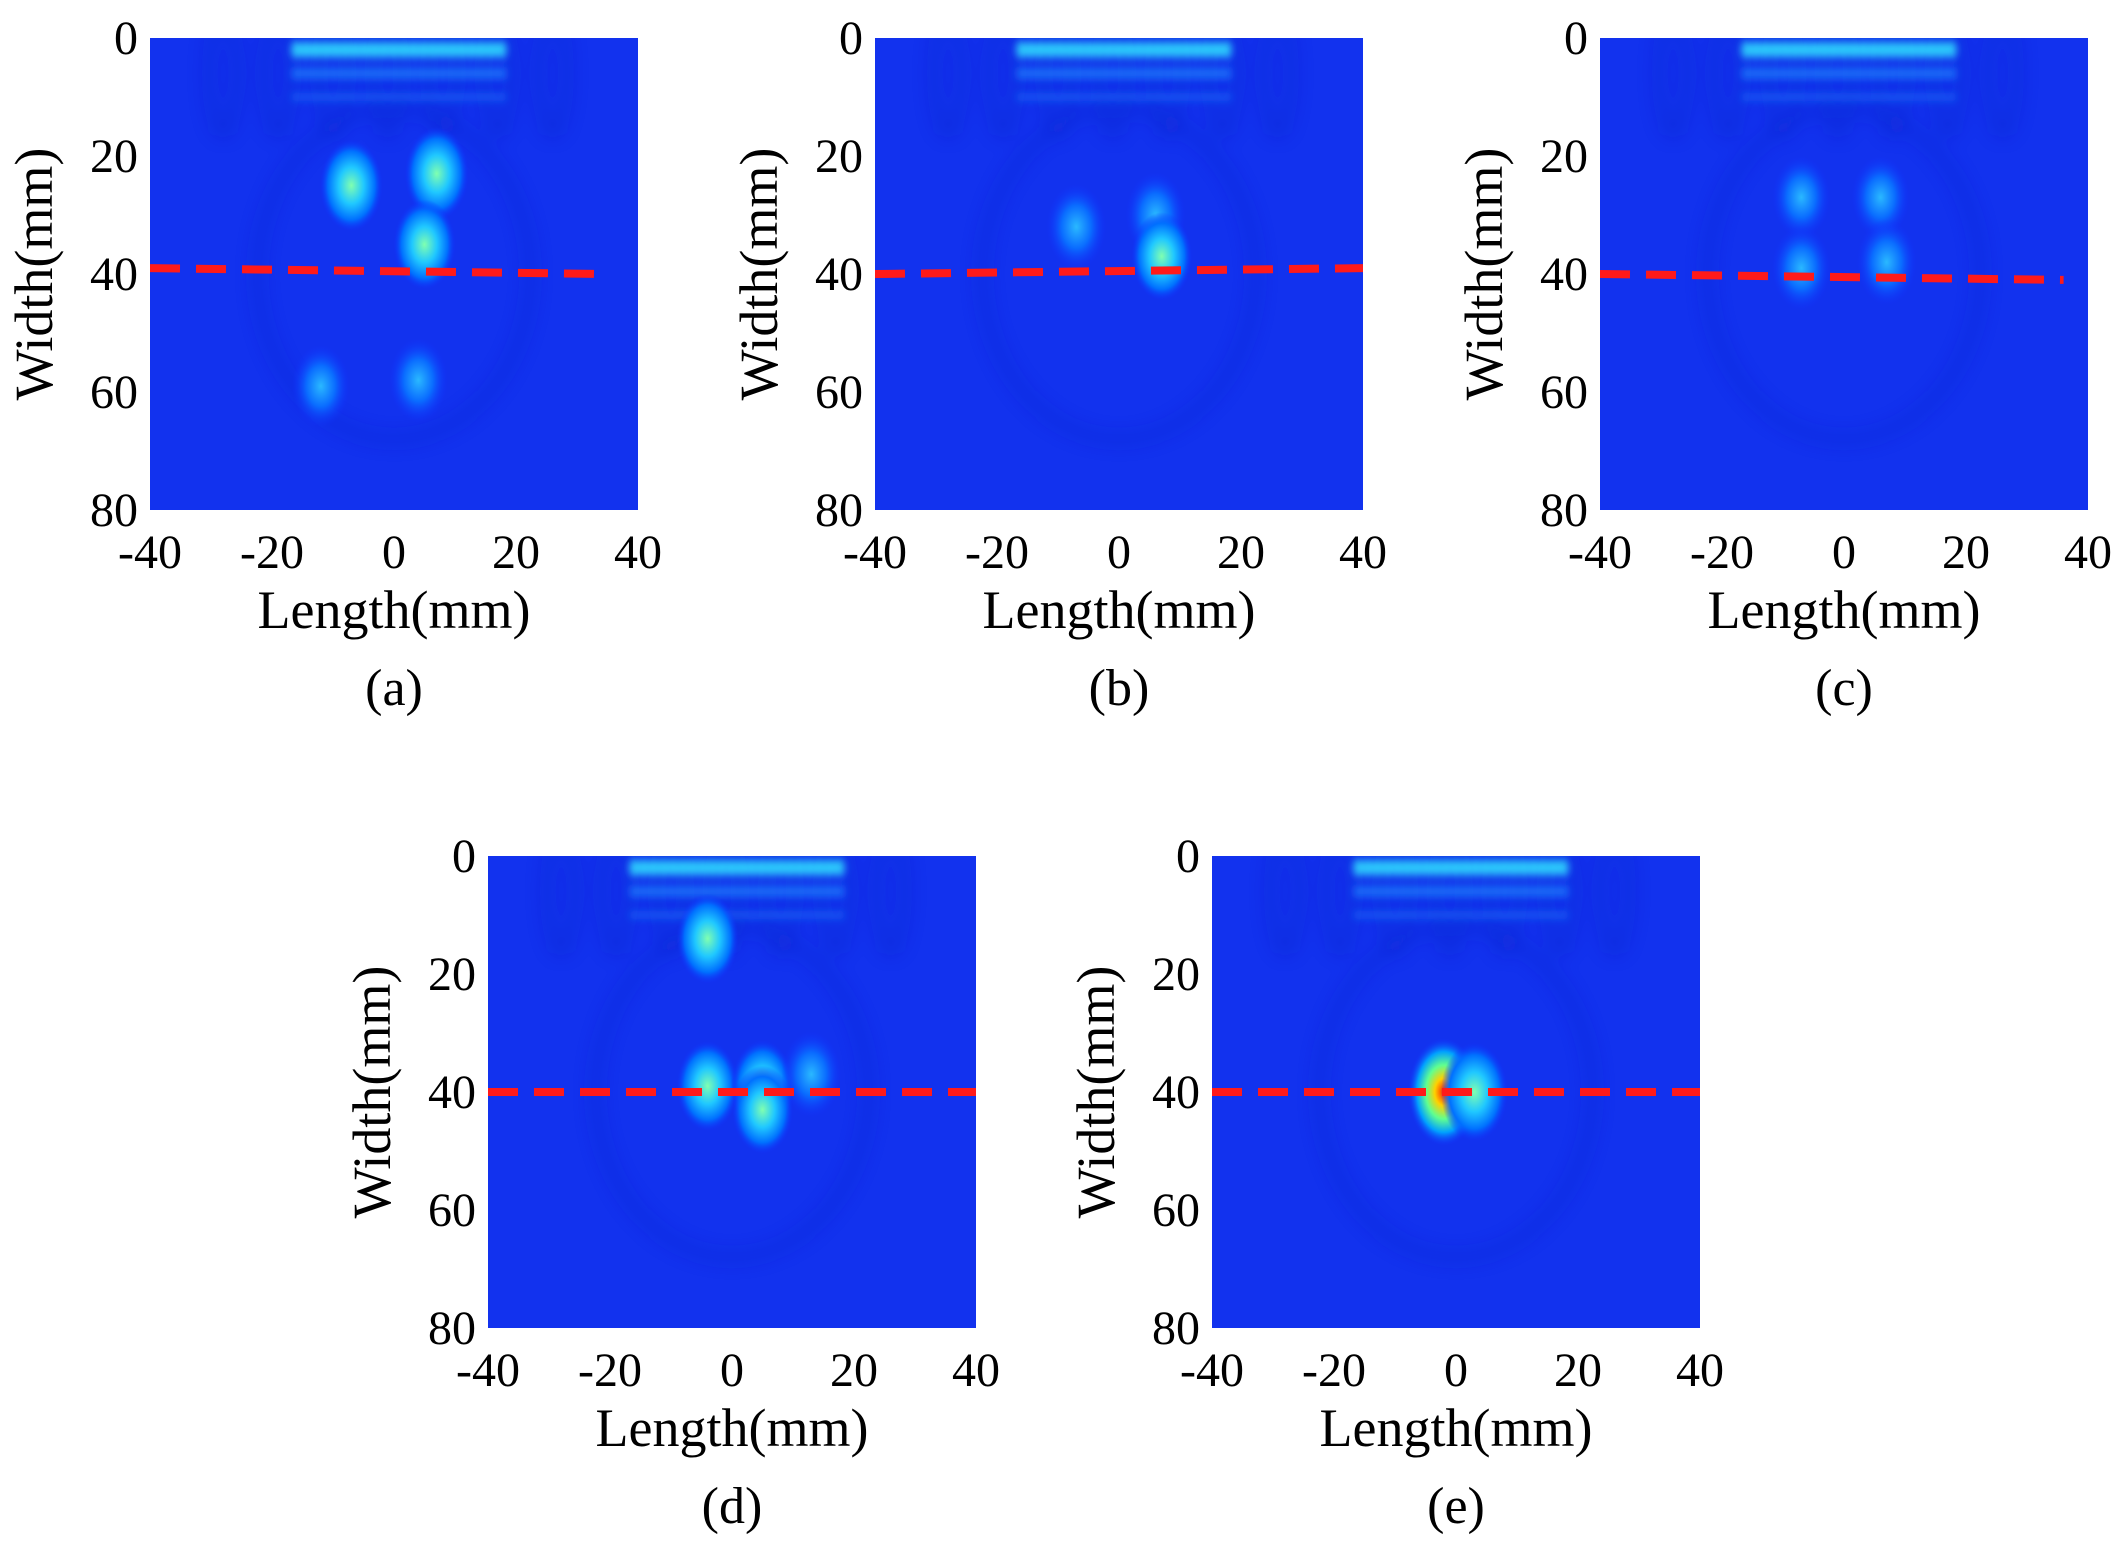 This screenshot has height=1560, width=2125. What do you see at coordinates (732, 1506) in the screenshot?
I see `panel-caption: (d)` at bounding box center [732, 1506].